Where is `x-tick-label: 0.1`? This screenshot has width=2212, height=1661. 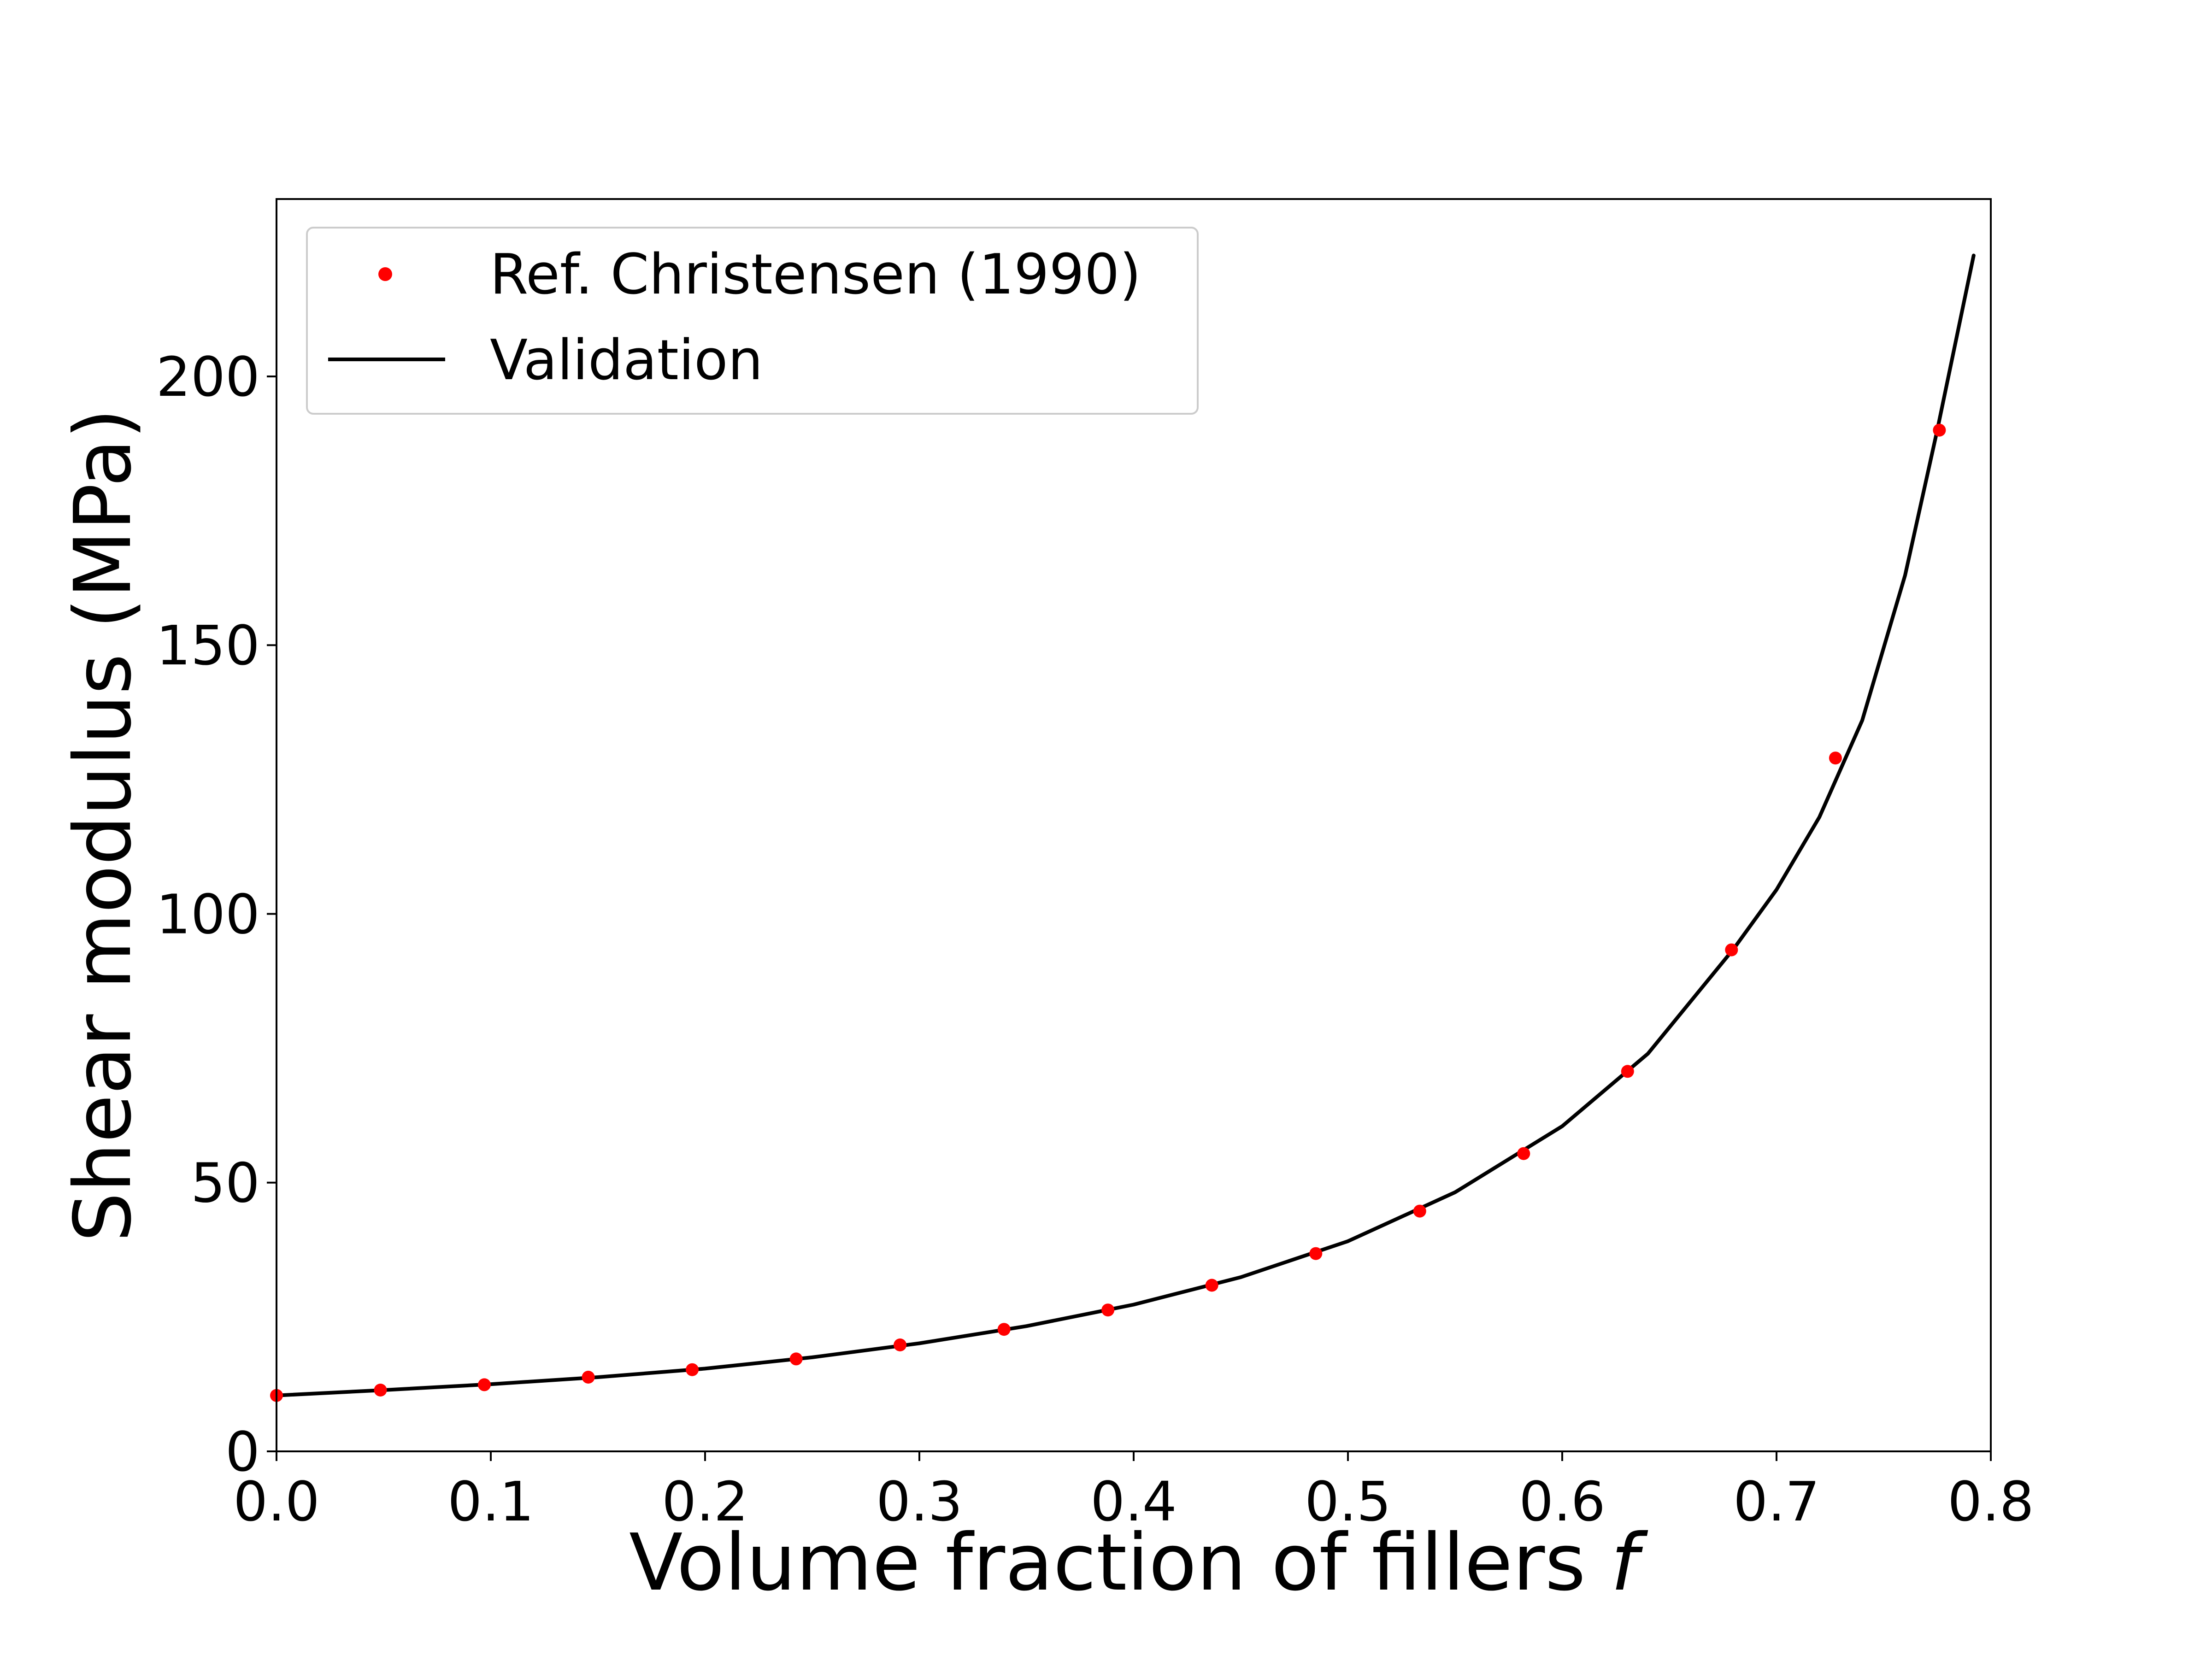
x-tick-label: 0.1 is located at coordinates (490, 1501).